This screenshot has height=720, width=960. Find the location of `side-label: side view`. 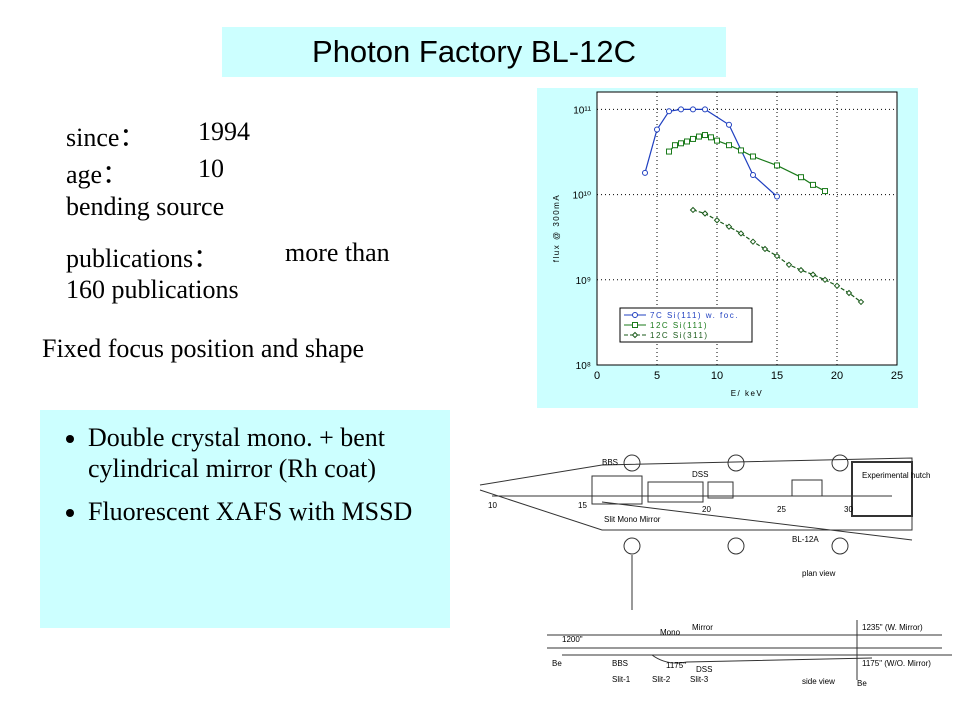

side-label: side view is located at coordinates (818, 681).